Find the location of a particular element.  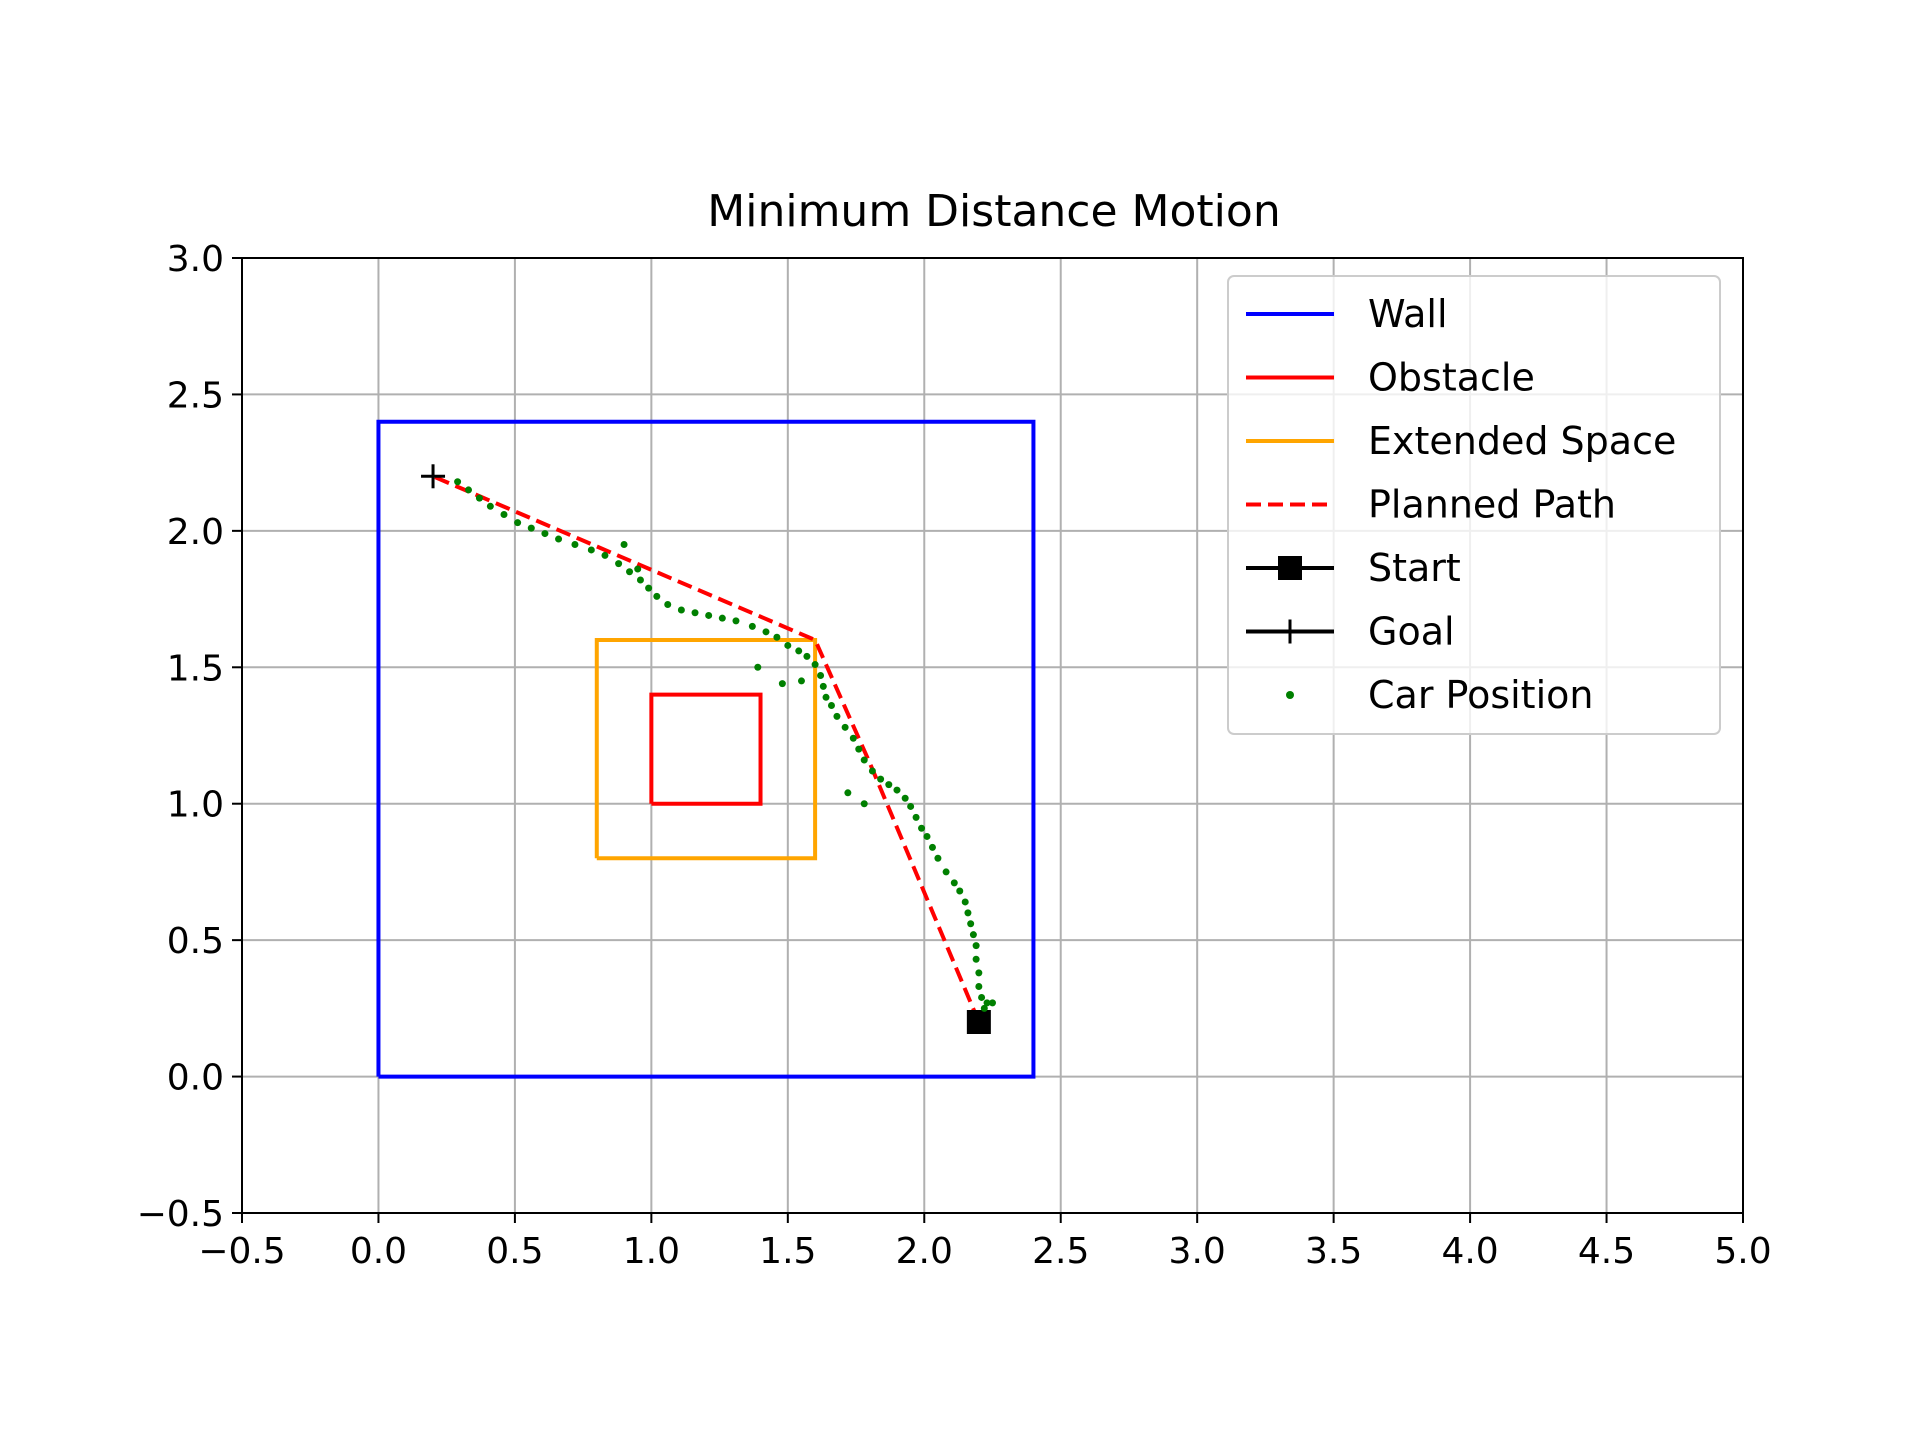

legend-label: Extended Space is located at coordinates (1522, 441).